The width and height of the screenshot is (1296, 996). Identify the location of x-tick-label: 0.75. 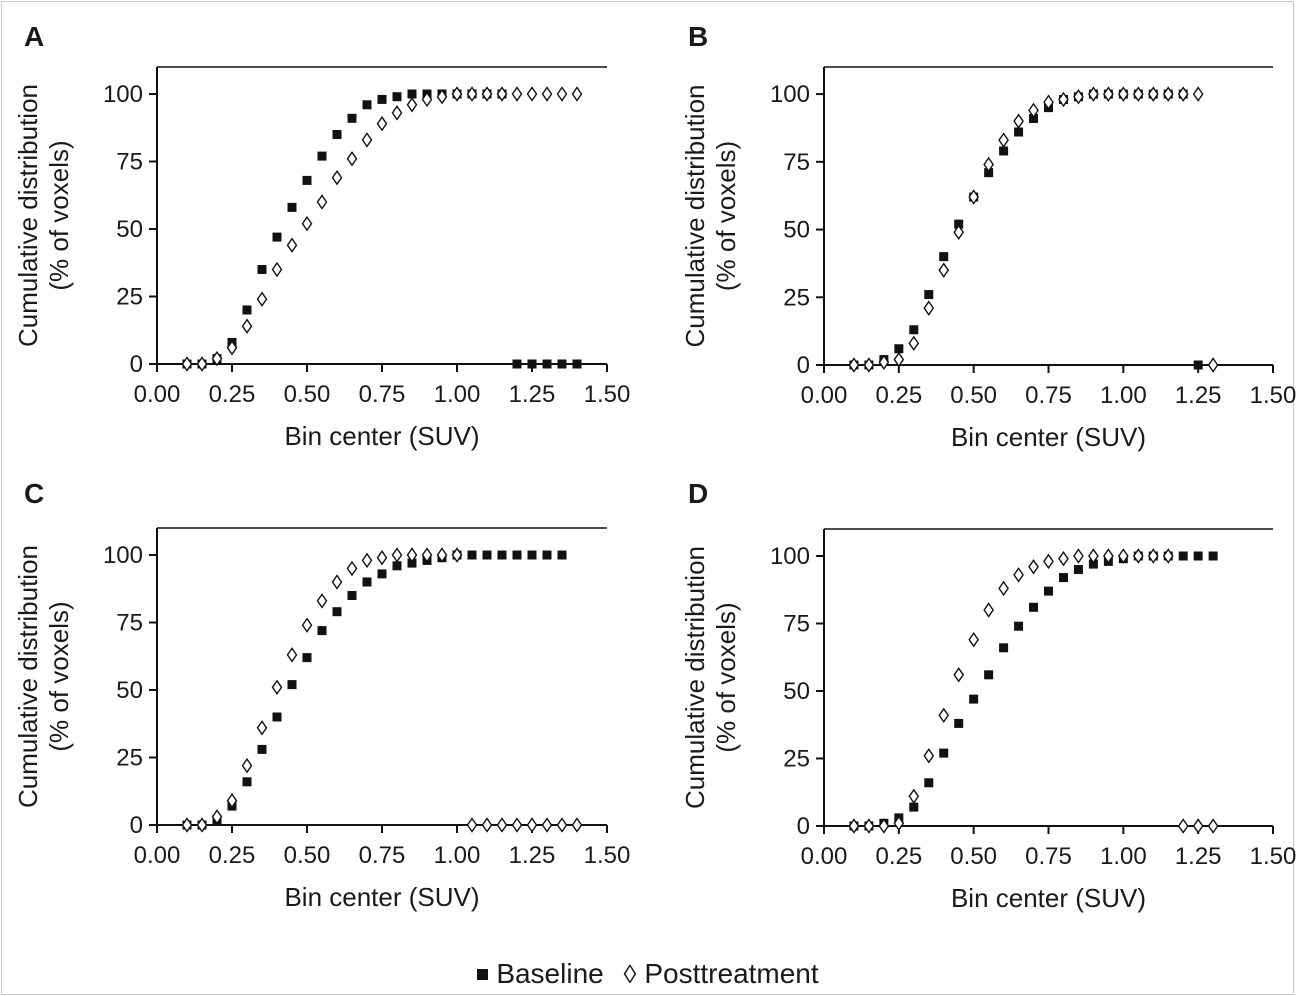
(382, 394).